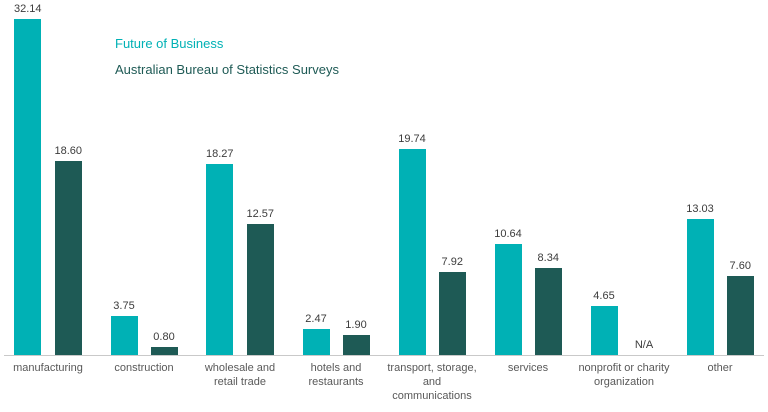 The width and height of the screenshot is (768, 412). I want to click on value-label: 12.57, so click(260, 213).